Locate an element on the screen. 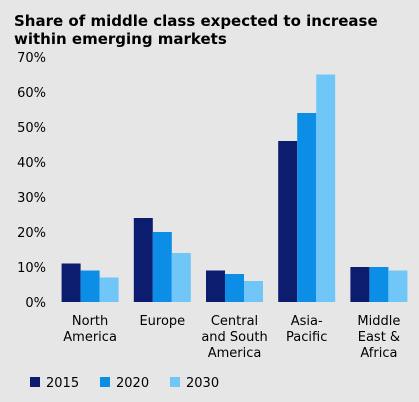 The width and height of the screenshot is (419, 402). legend-label-2015: 2015 is located at coordinates (62, 383).